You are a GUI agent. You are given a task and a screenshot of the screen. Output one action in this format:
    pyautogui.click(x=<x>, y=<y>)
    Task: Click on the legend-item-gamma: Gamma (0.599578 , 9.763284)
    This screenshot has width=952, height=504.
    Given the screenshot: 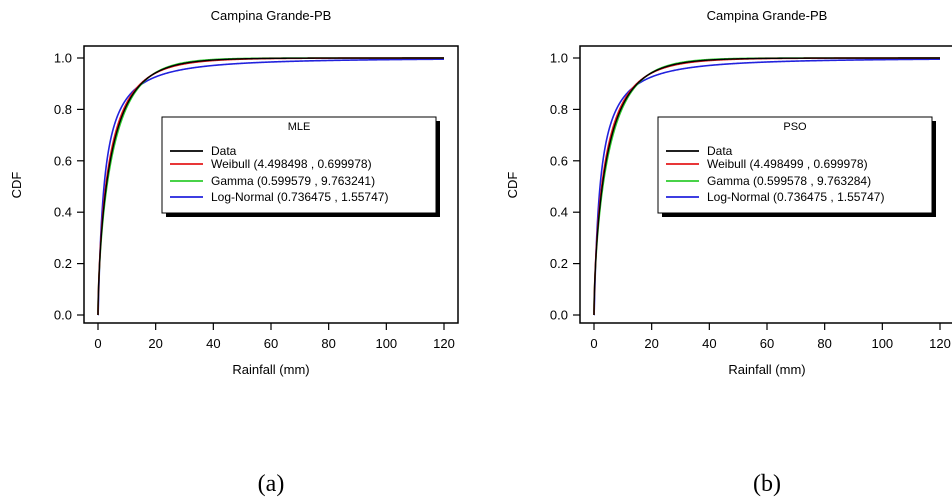 What is the action you would take?
    pyautogui.click(x=768, y=181)
    